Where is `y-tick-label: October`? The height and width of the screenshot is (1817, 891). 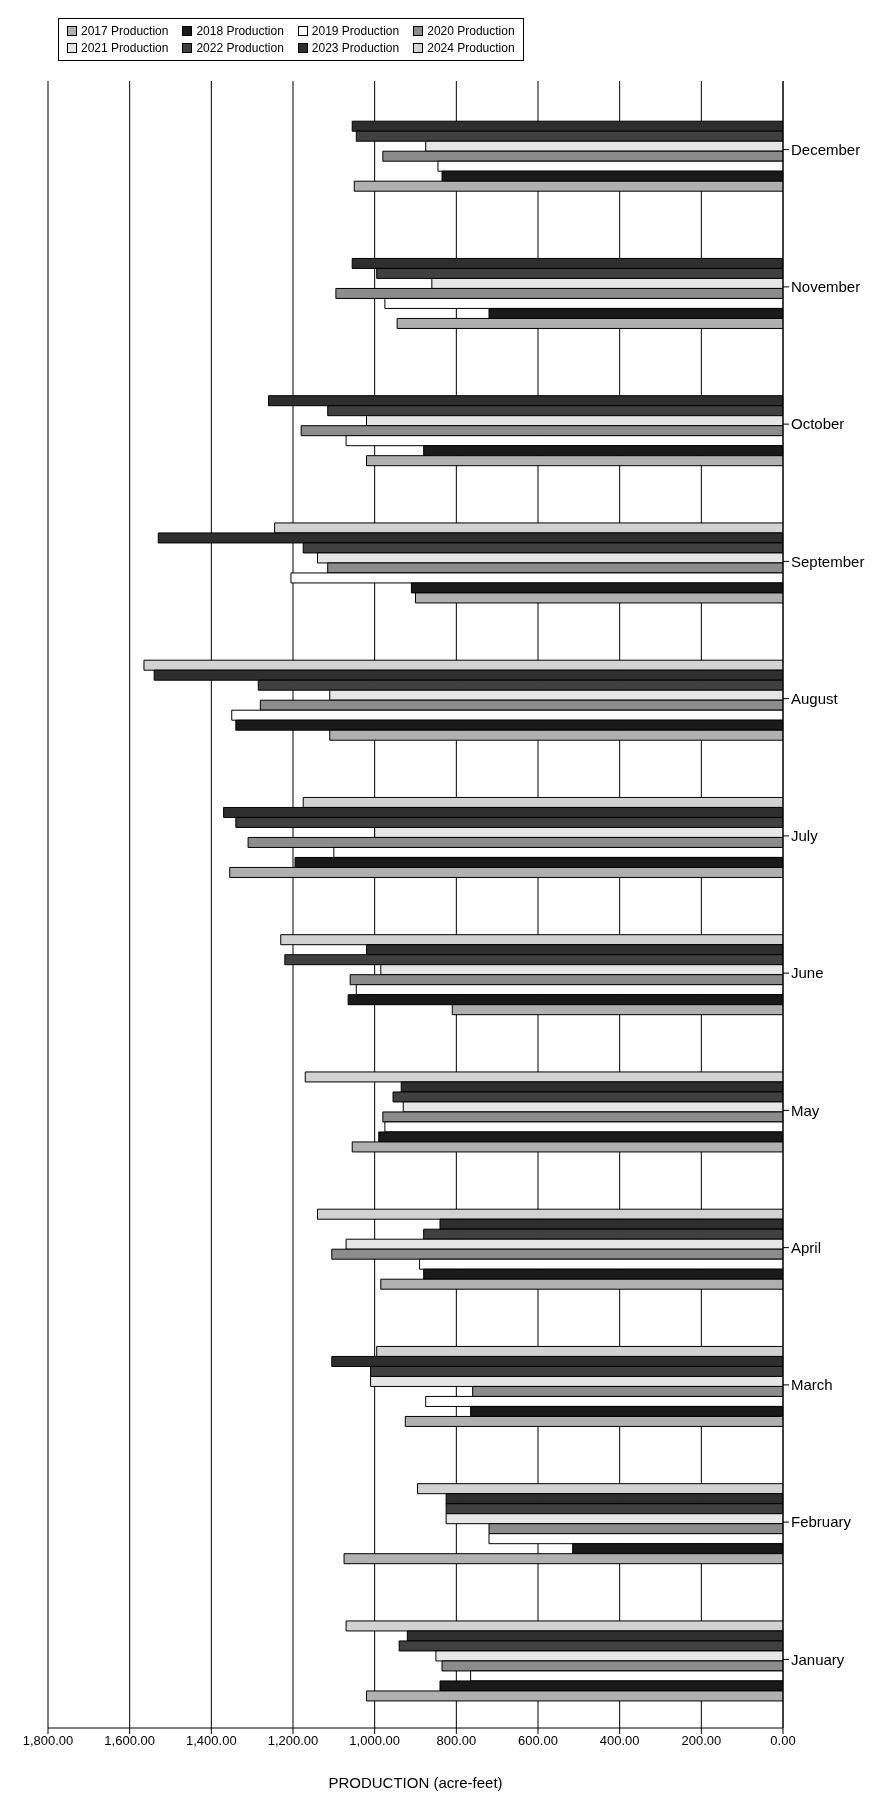 y-tick-label: October is located at coordinates (818, 424).